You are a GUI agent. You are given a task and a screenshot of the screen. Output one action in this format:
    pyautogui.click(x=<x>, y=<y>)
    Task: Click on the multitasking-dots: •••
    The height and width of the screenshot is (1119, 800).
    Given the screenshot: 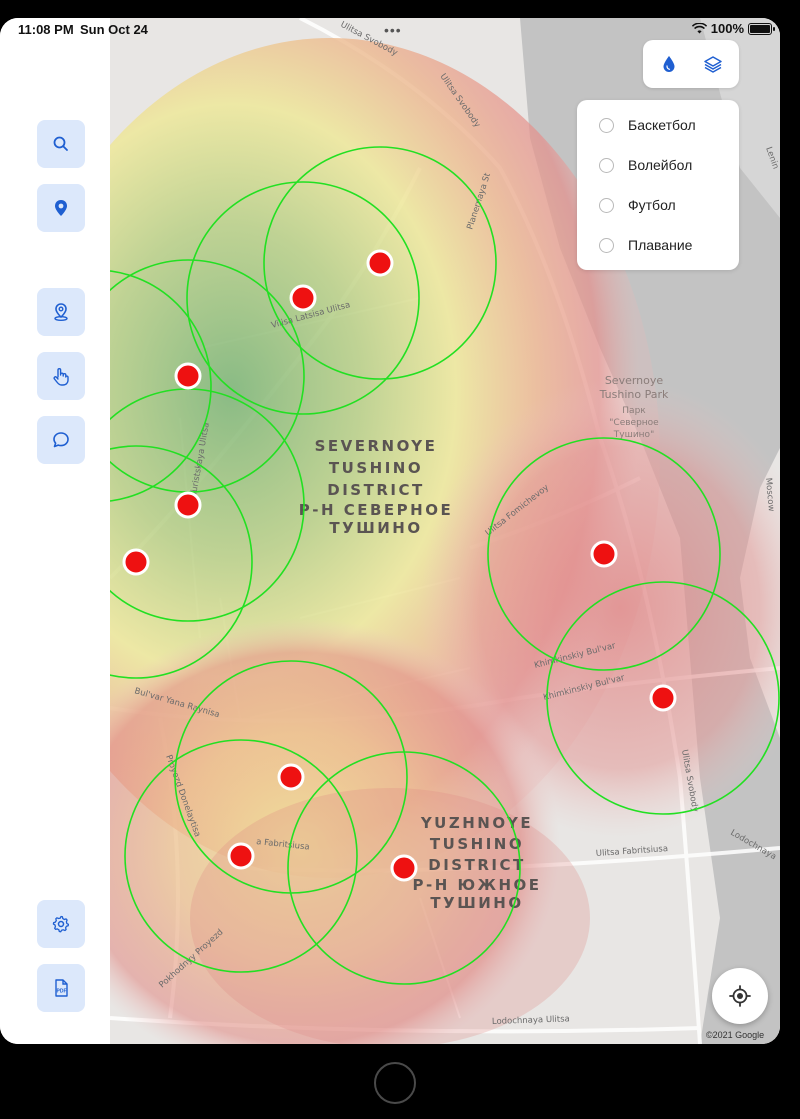 What is the action you would take?
    pyautogui.click(x=393, y=30)
    